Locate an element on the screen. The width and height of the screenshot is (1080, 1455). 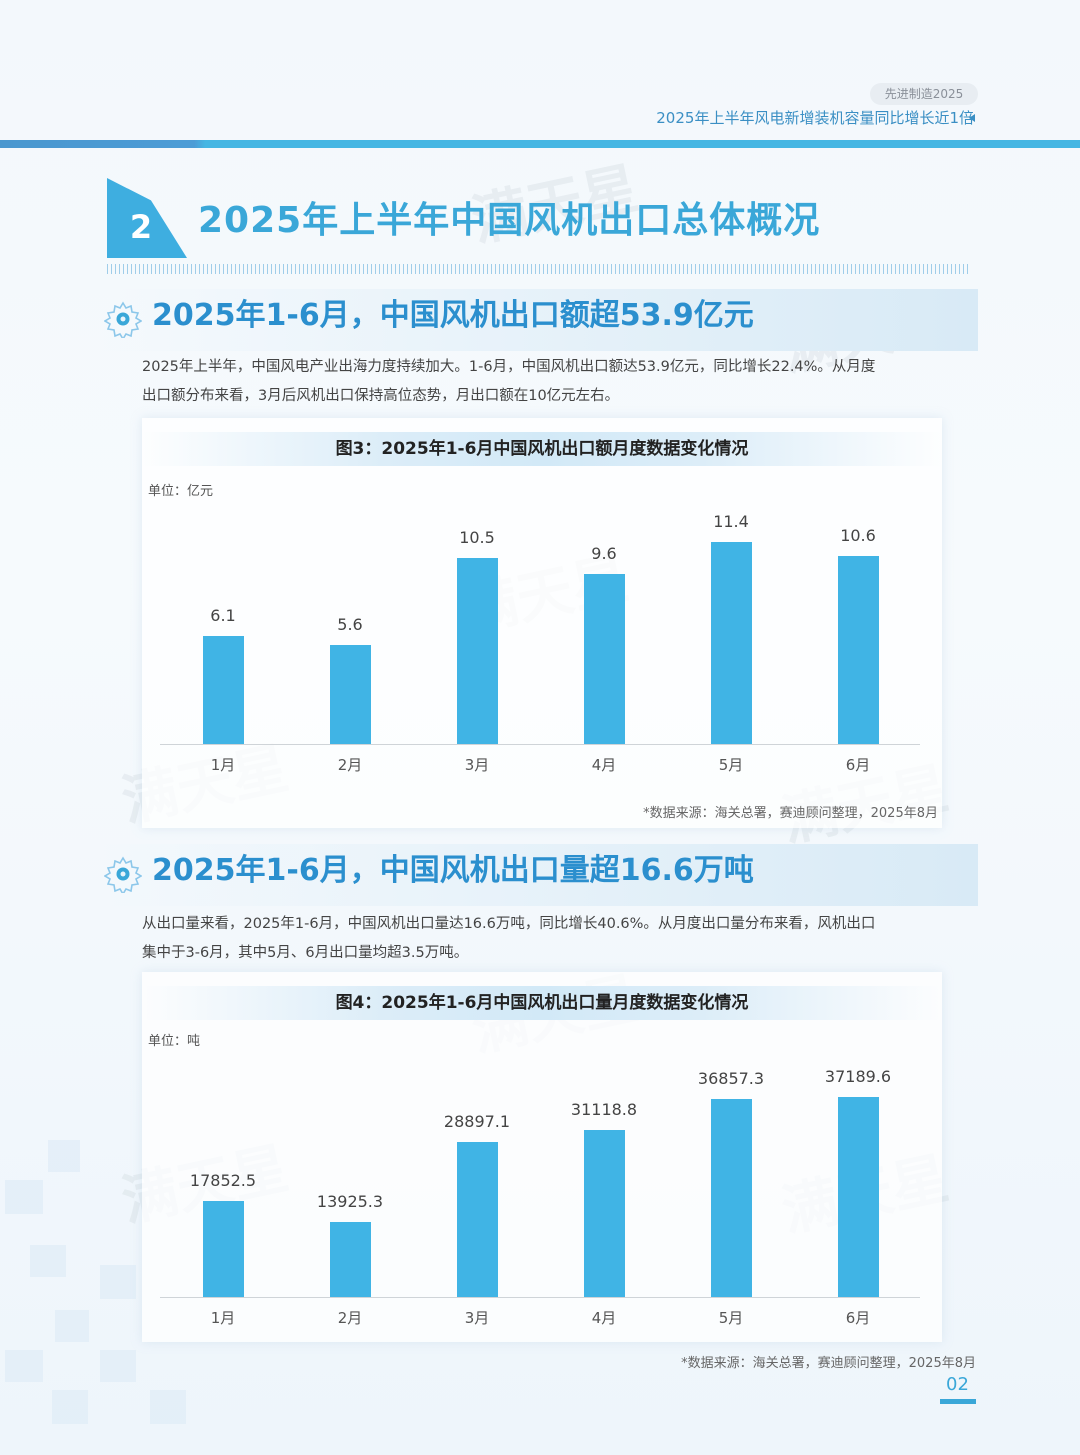
page-number-underline is located at coordinates (958, 1401).